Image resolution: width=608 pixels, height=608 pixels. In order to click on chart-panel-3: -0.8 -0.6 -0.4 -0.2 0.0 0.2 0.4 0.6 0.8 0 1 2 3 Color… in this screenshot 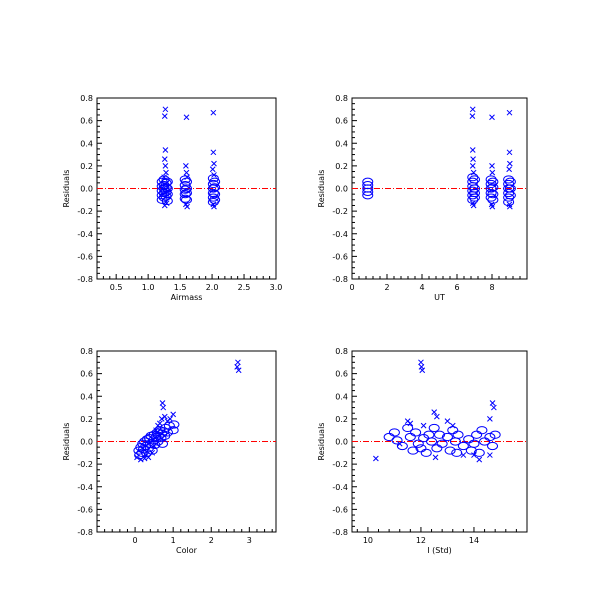, I will do `click(169, 451)`.